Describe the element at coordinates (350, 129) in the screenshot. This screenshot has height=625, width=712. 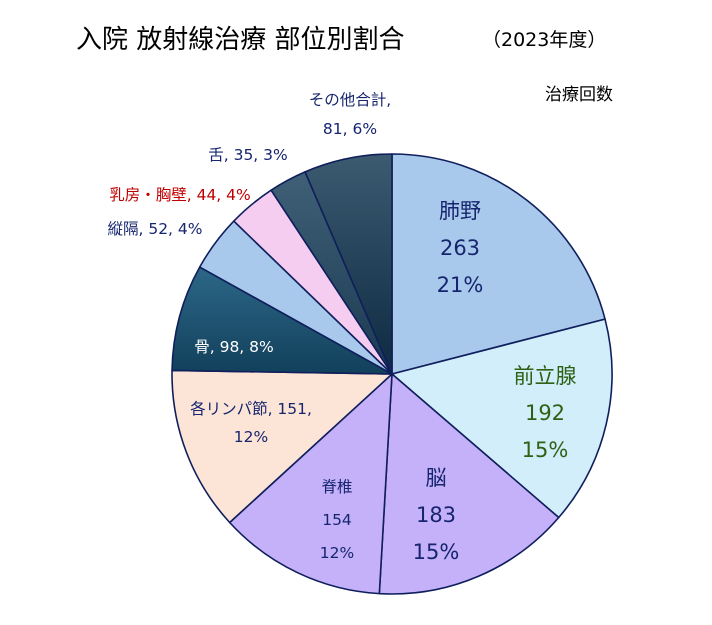
I see `slice-label-line: 81, 6%` at that location.